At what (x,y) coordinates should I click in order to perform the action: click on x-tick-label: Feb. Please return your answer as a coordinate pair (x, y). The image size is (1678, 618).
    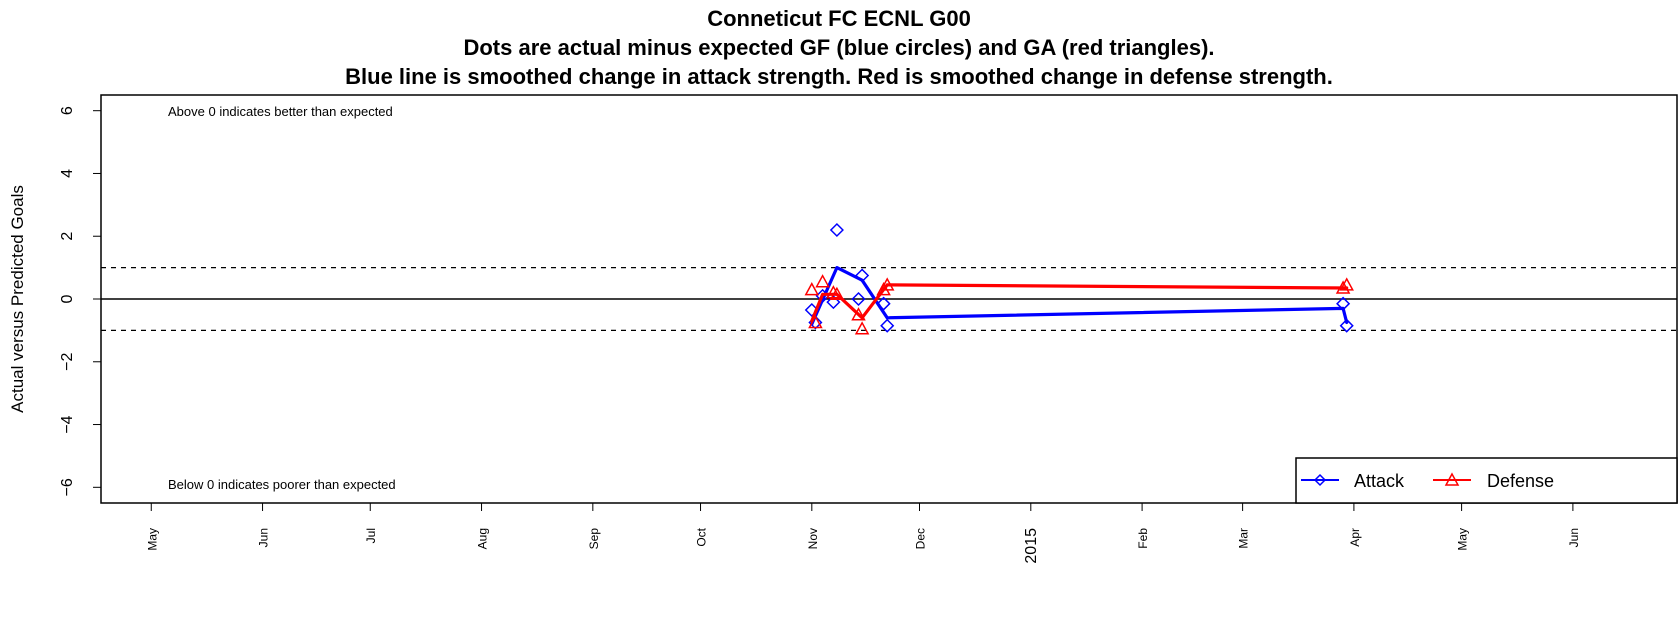
    Looking at the image, I should click on (1143, 538).